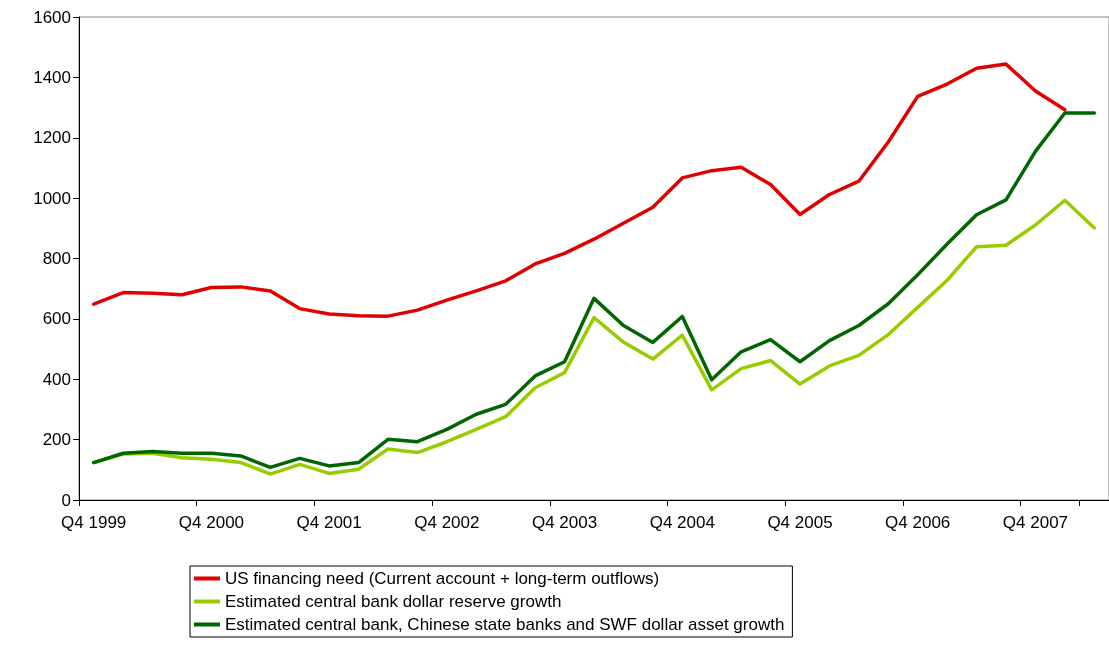  What do you see at coordinates (52, 17) in the screenshot?
I see `y-tick-label: 1600` at bounding box center [52, 17].